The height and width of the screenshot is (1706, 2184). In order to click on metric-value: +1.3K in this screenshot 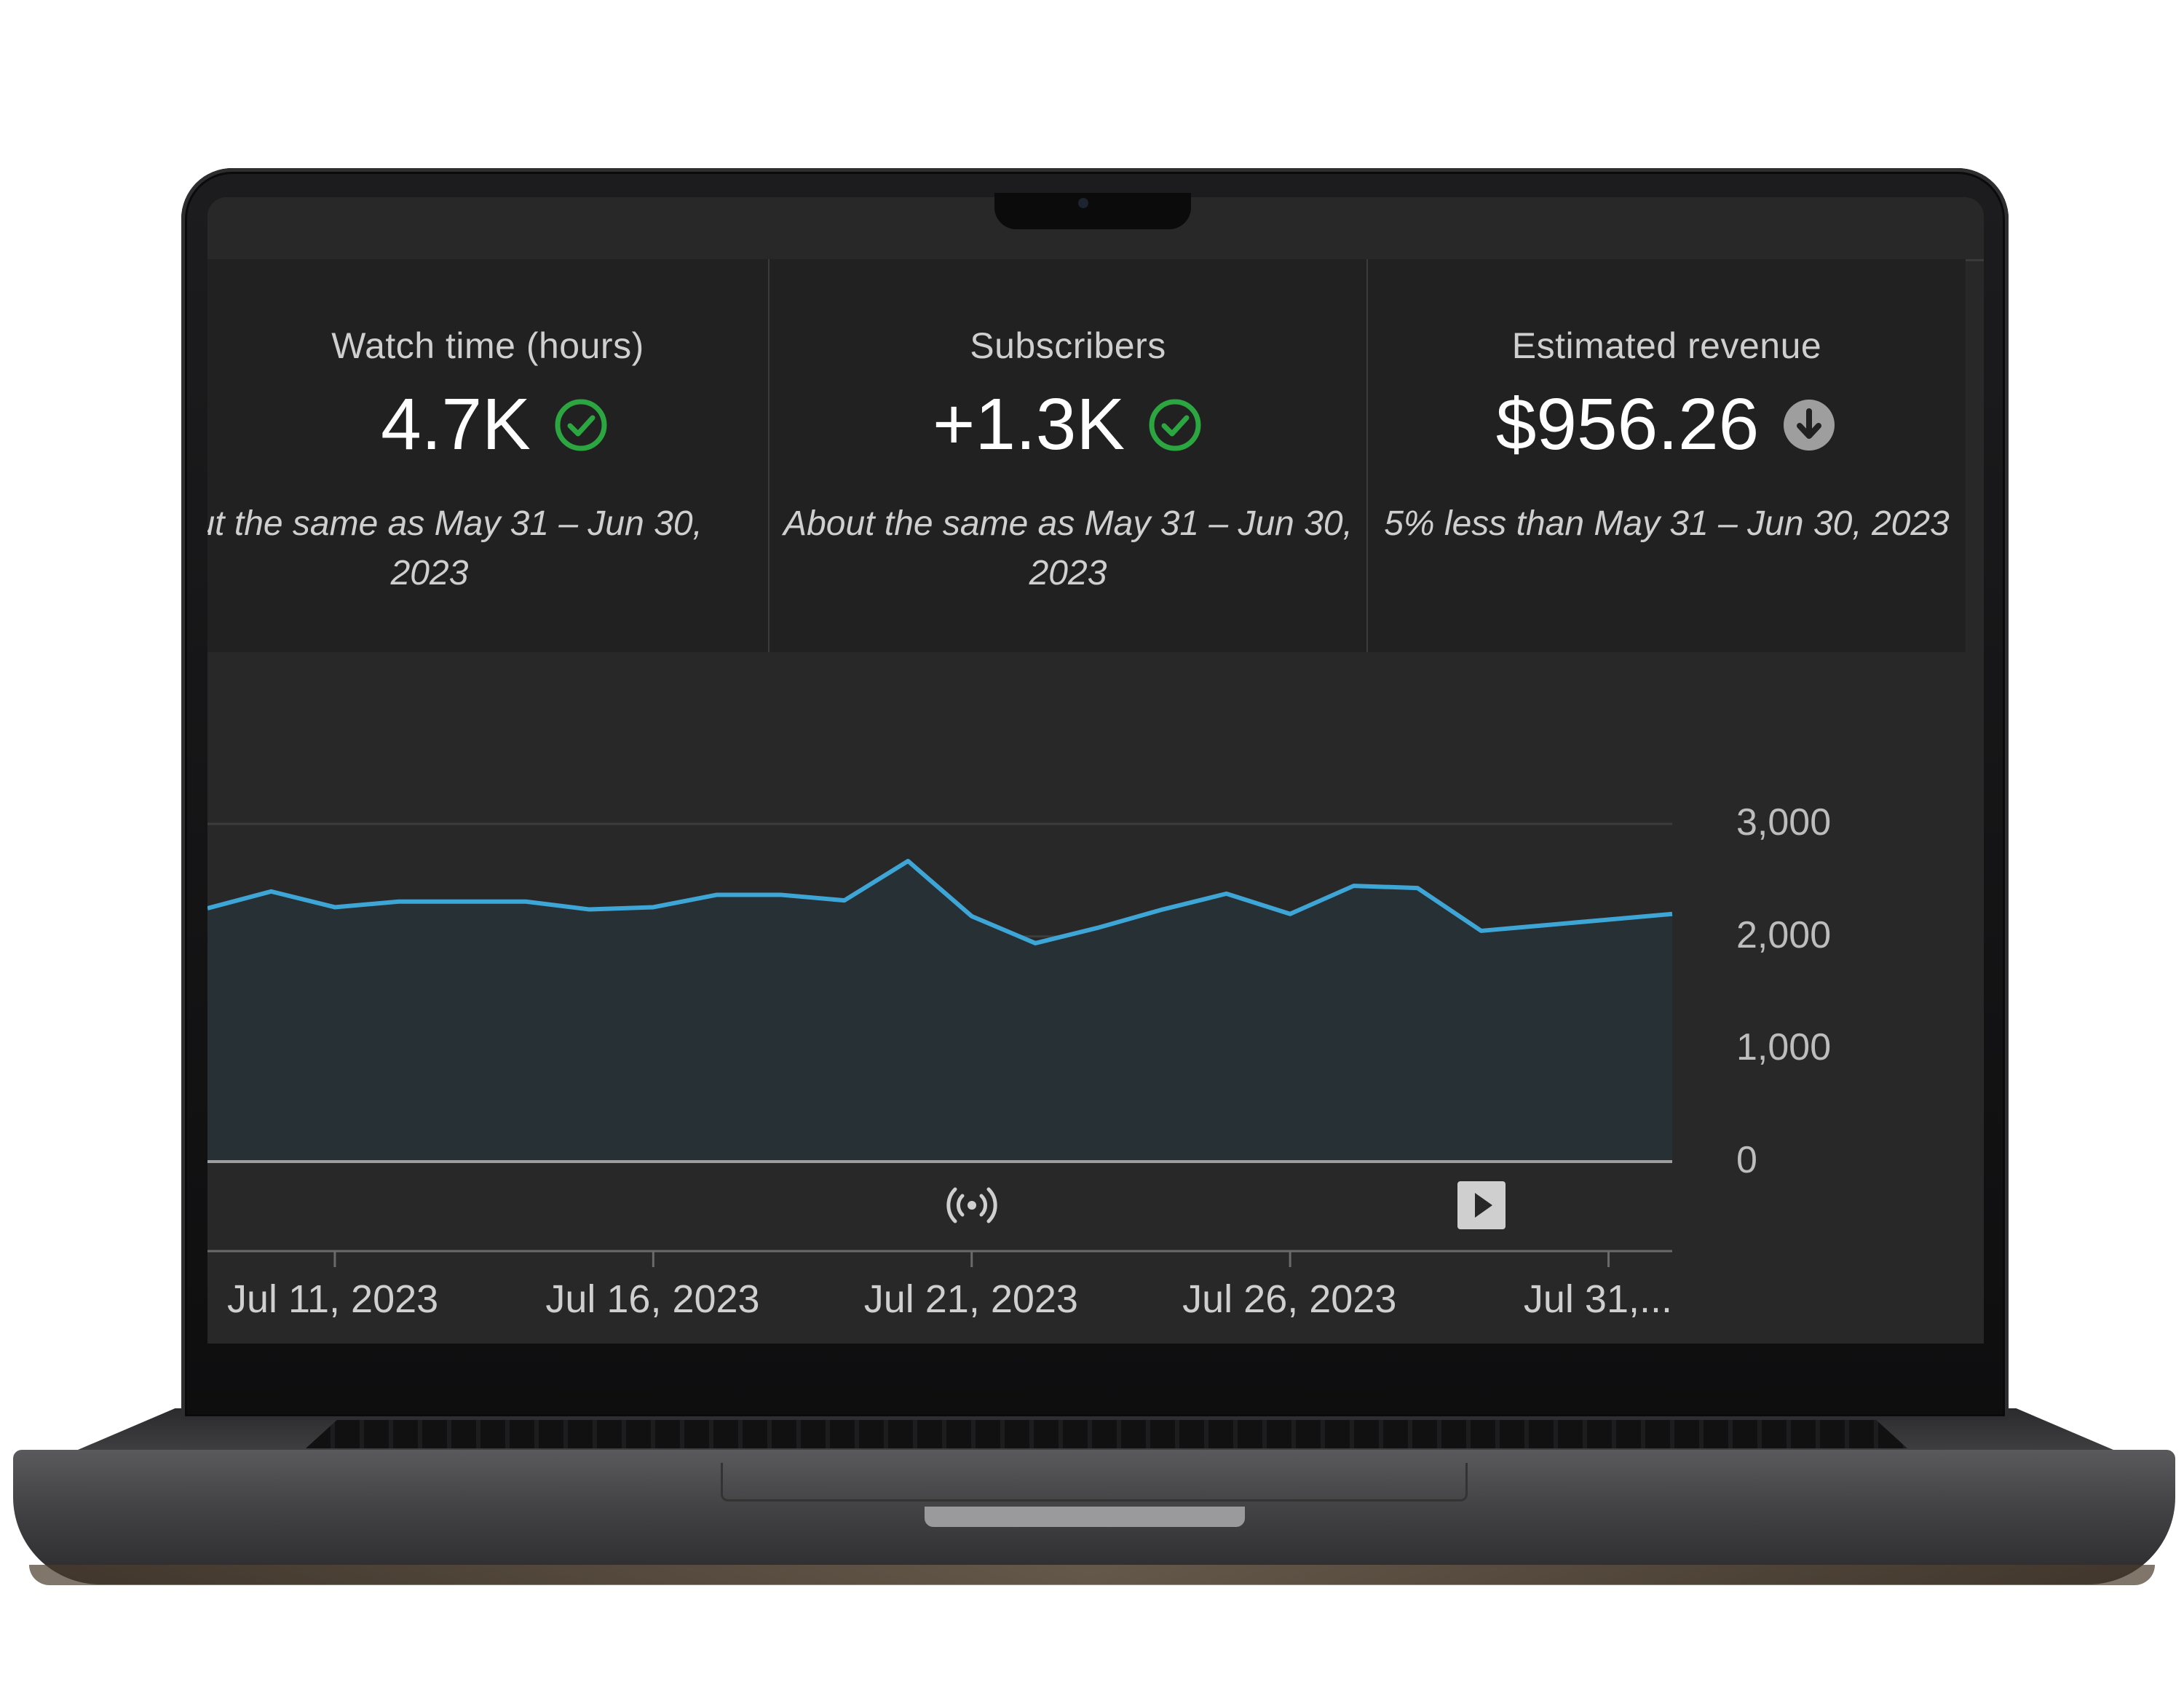, I will do `click(1028, 424)`.